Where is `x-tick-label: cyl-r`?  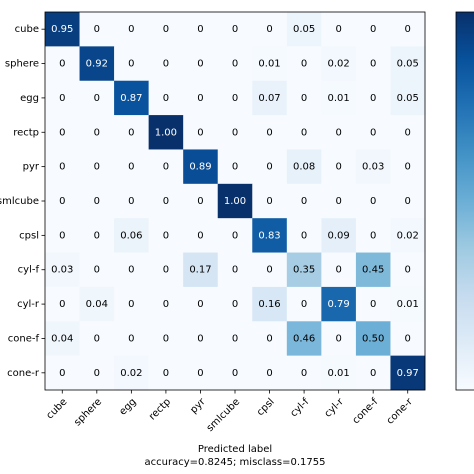 x-tick-label: cyl-r is located at coordinates (335, 408).